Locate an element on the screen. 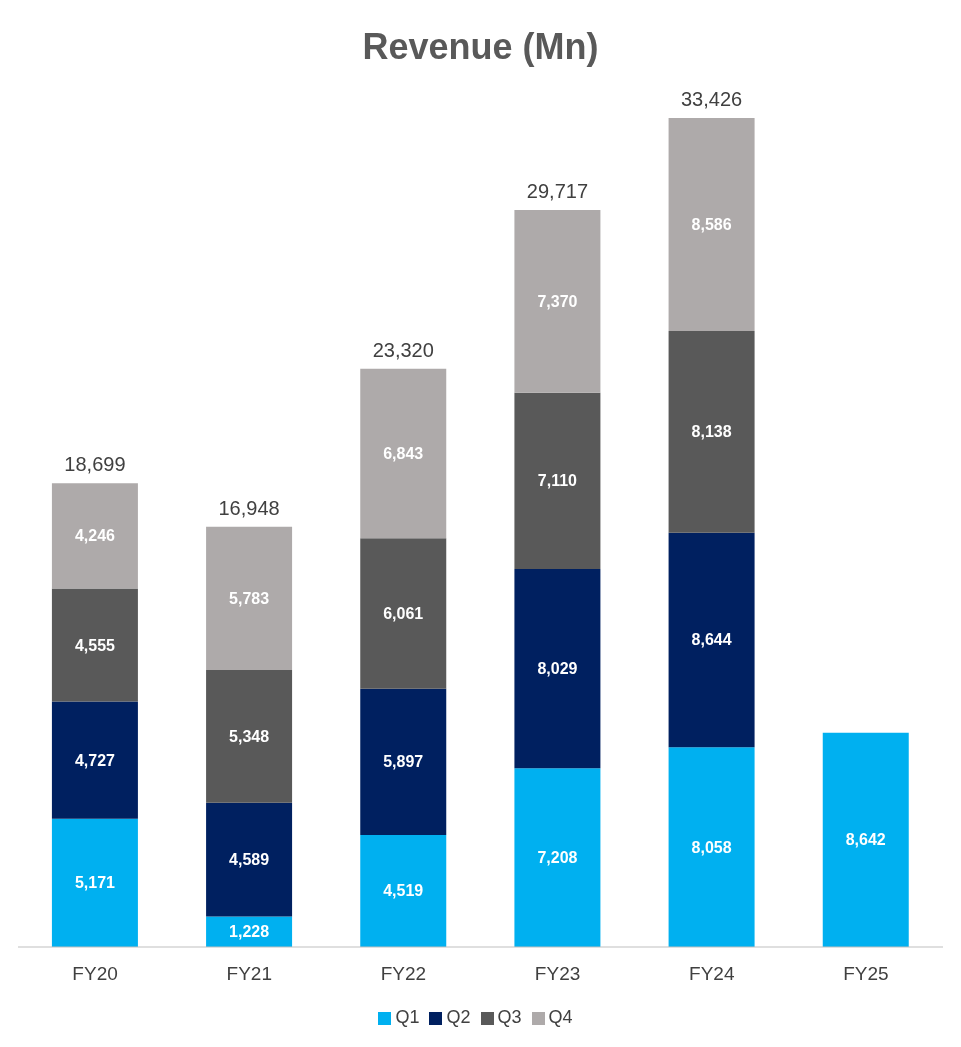 The height and width of the screenshot is (1047, 961). data-label: 7,370 is located at coordinates (557, 301).